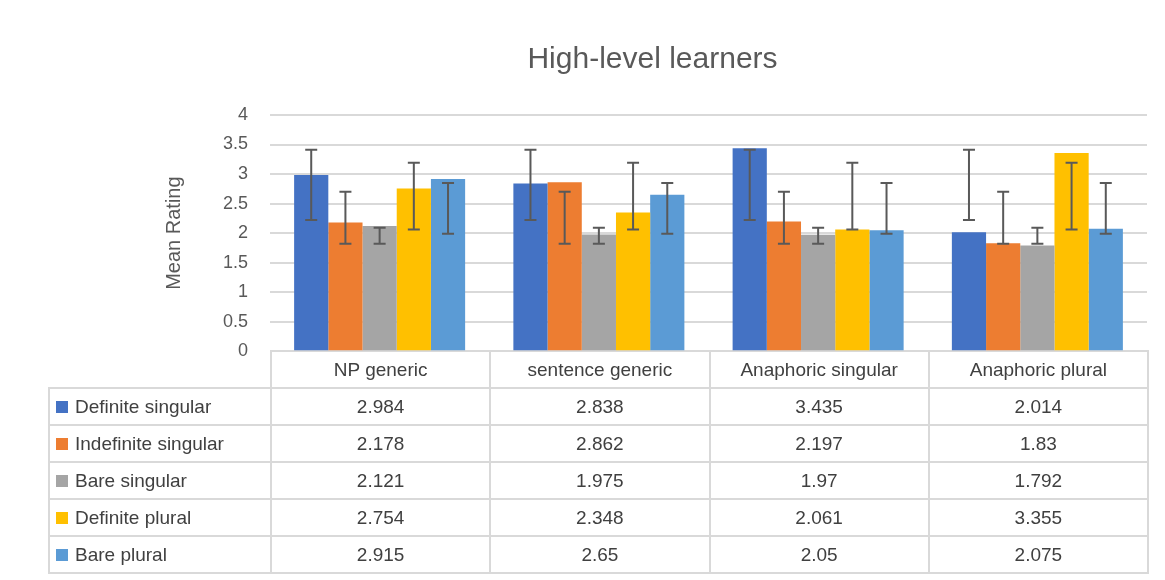 This screenshot has height=580, width=1165. What do you see at coordinates (381, 554) in the screenshot?
I see `data-label: 2.915` at bounding box center [381, 554].